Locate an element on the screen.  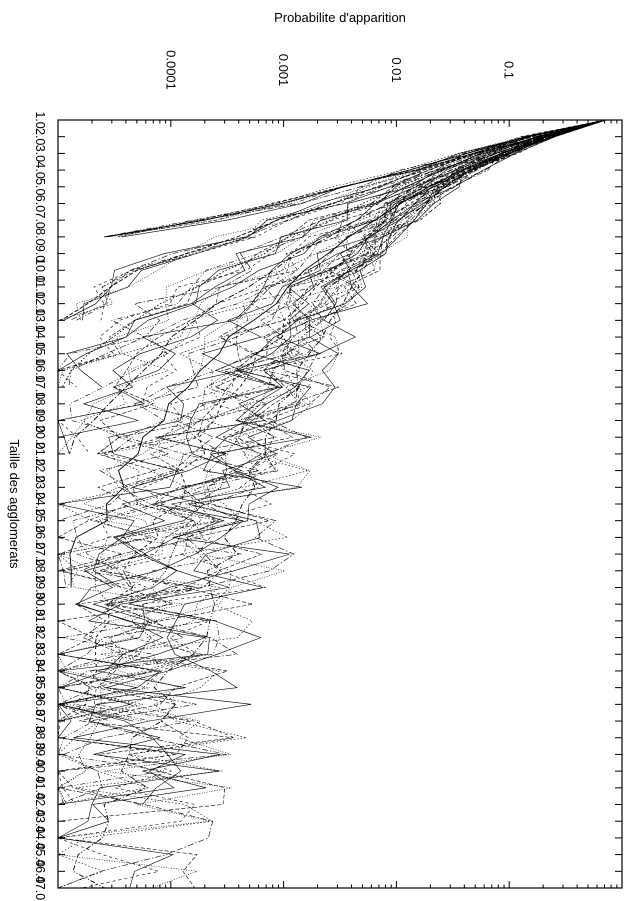
size-tick-label: 27.0 is located at coordinates (40, 554).